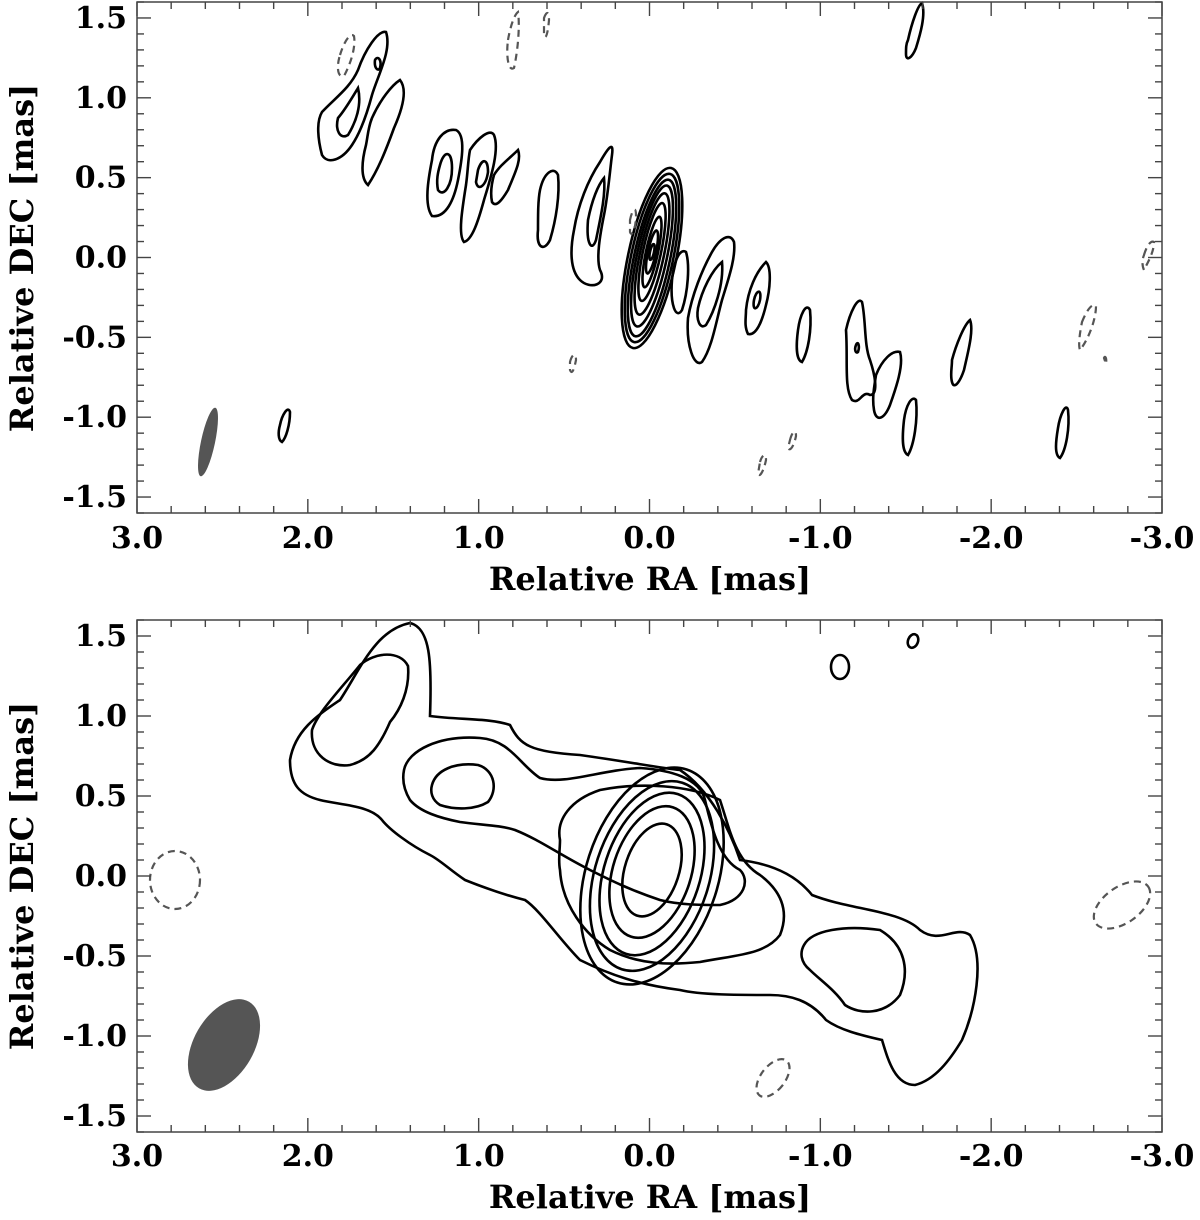  Describe the element at coordinates (650, 1197) in the screenshot. I see `bottom-x-axis-title: Relative RA [mas]` at that location.